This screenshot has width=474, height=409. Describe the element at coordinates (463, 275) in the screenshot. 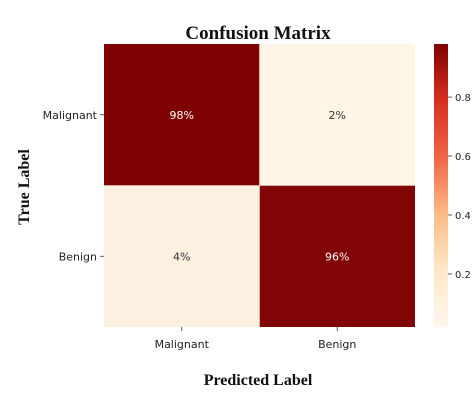

I see `colorbar-tick-label: 0.2` at that location.